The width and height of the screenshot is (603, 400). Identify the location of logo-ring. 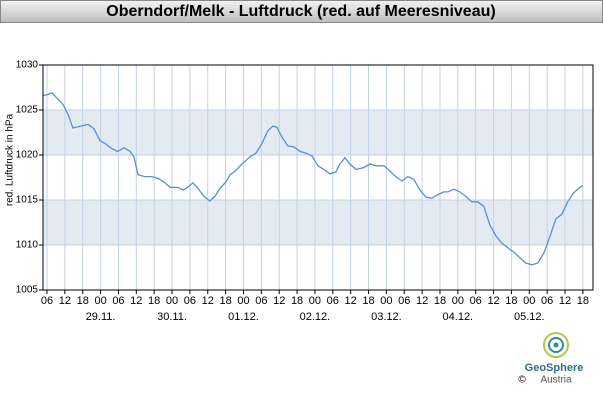
(556, 345).